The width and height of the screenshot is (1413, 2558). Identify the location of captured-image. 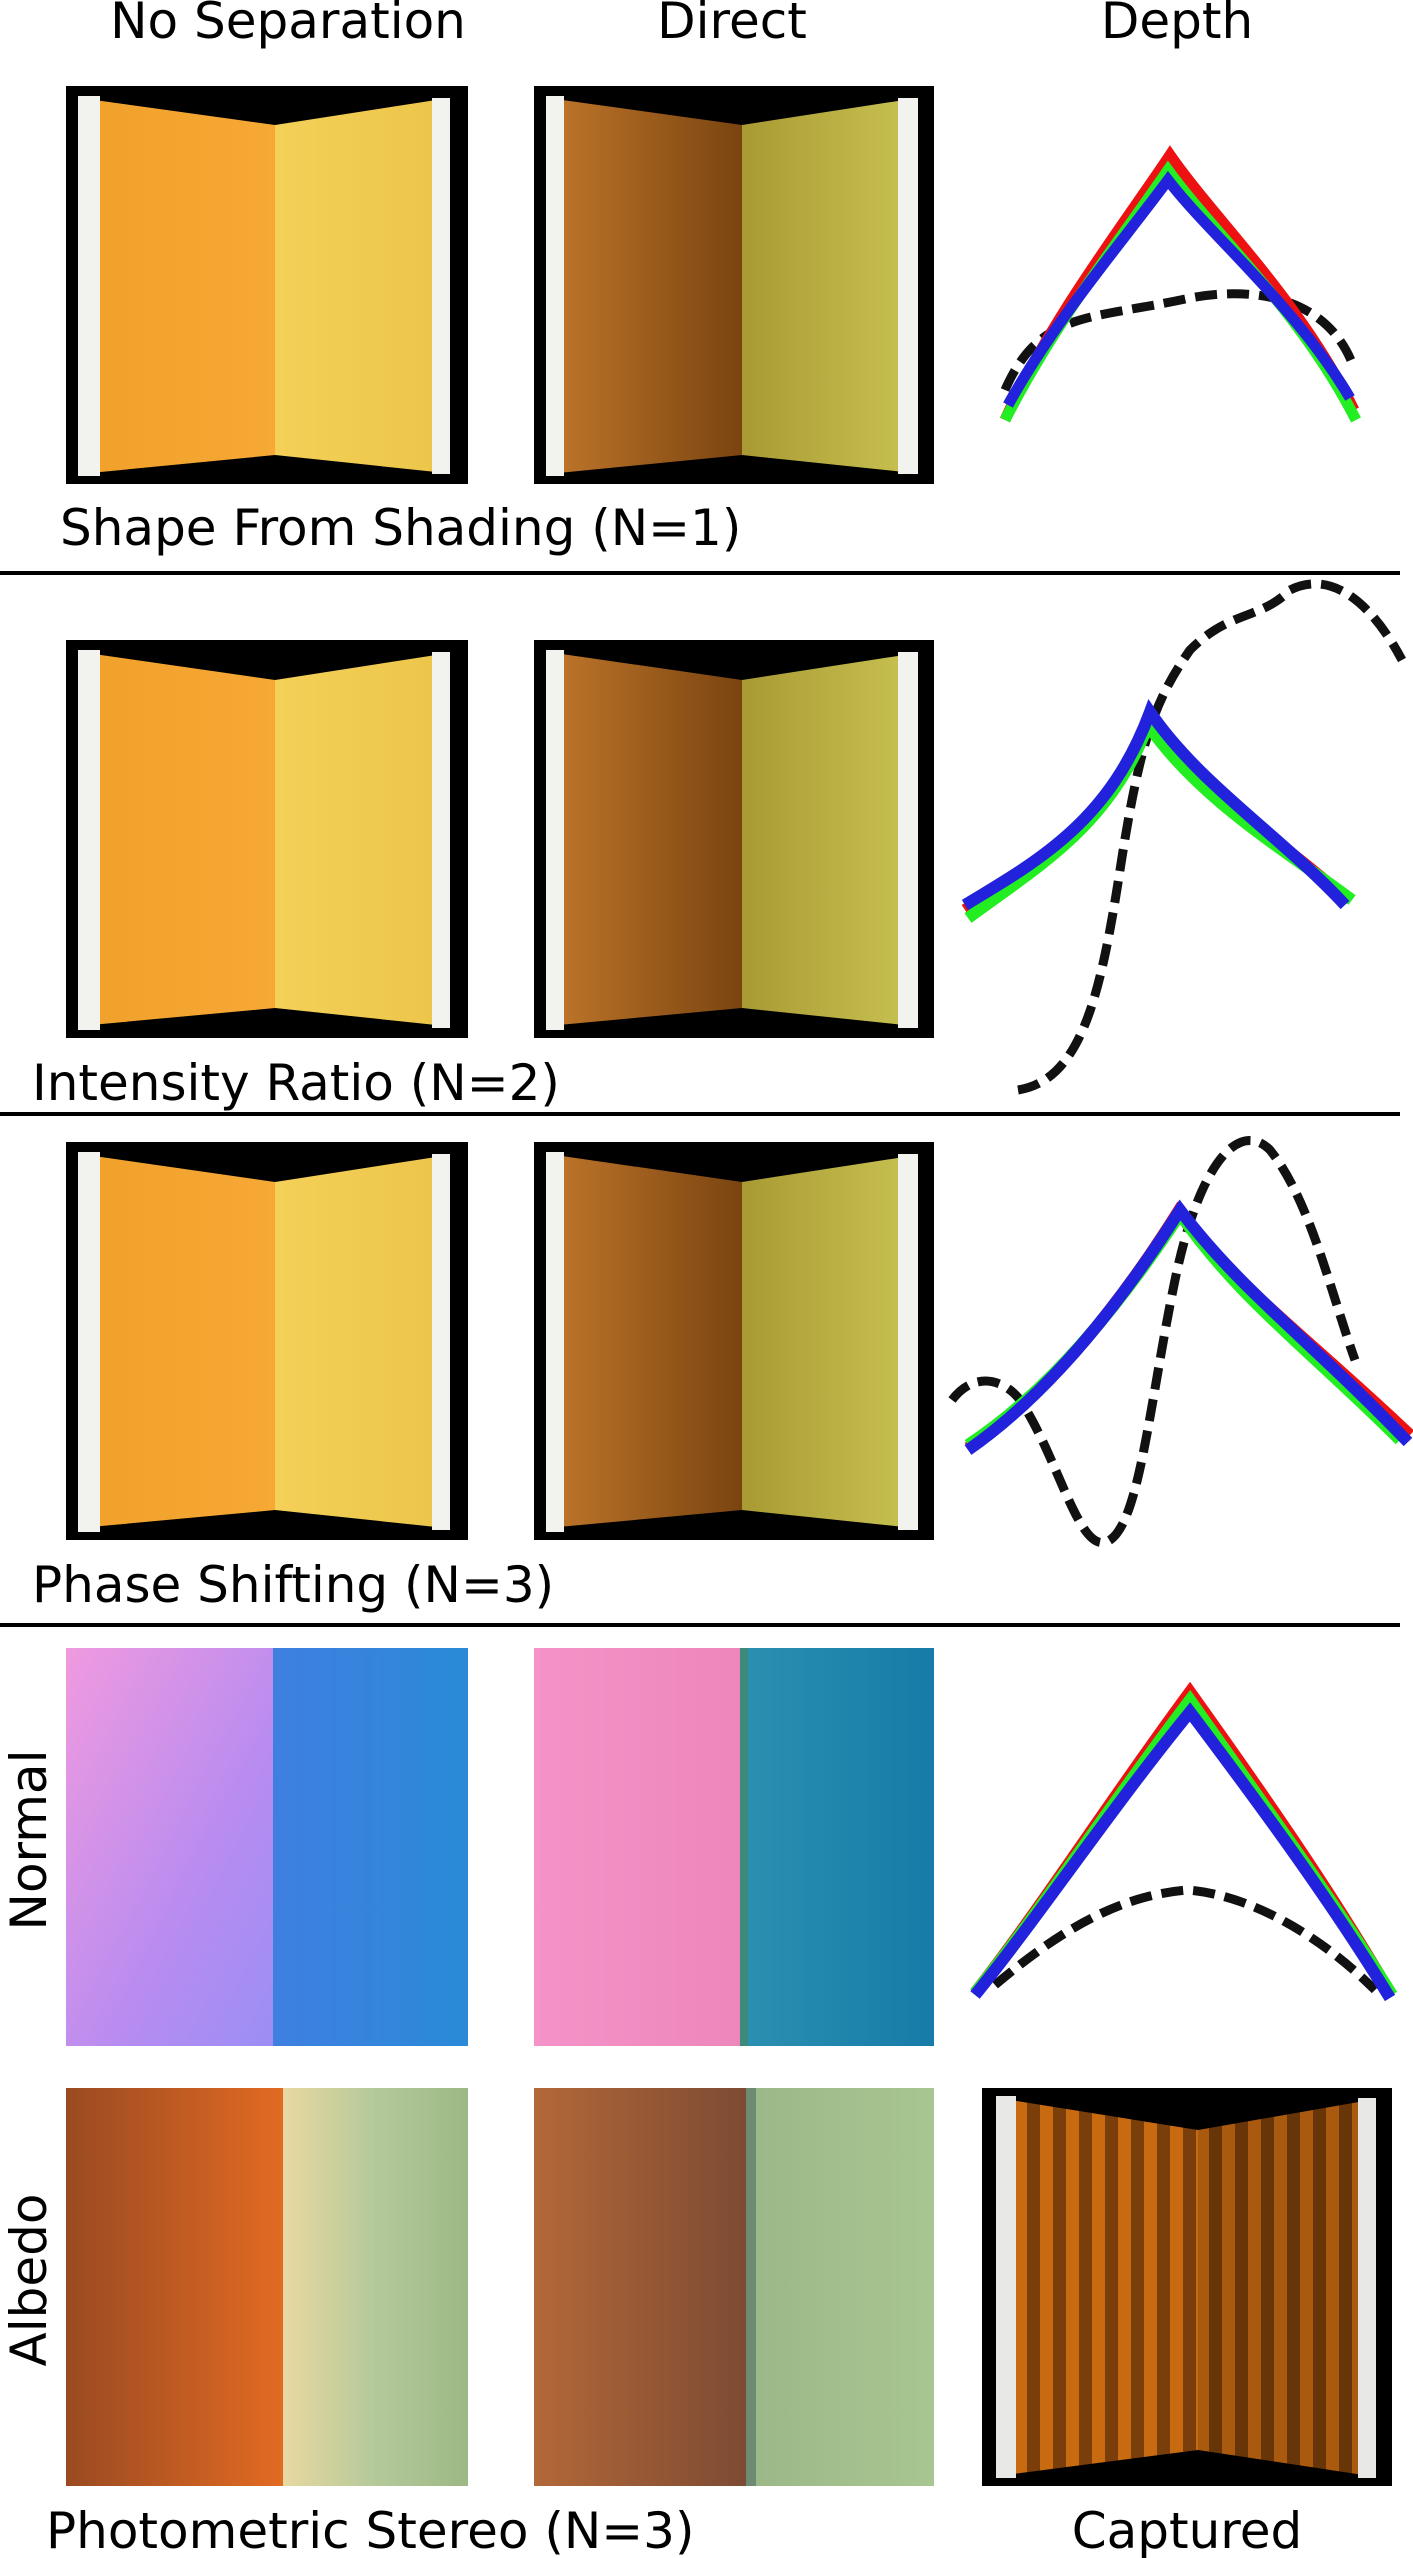
(1187, 2287).